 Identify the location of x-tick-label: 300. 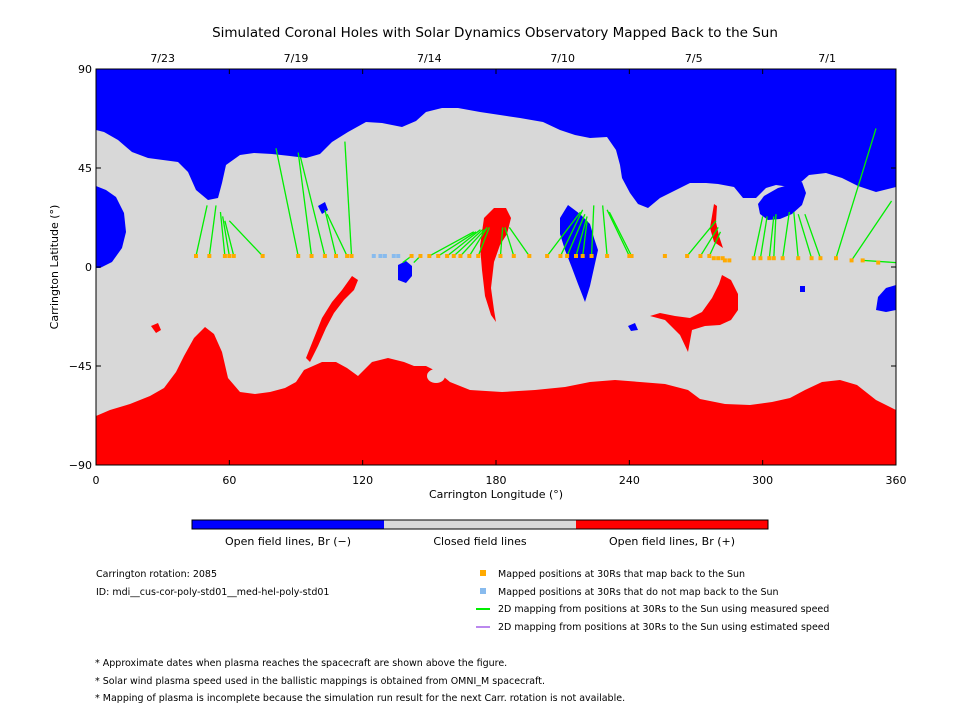
(762, 480).